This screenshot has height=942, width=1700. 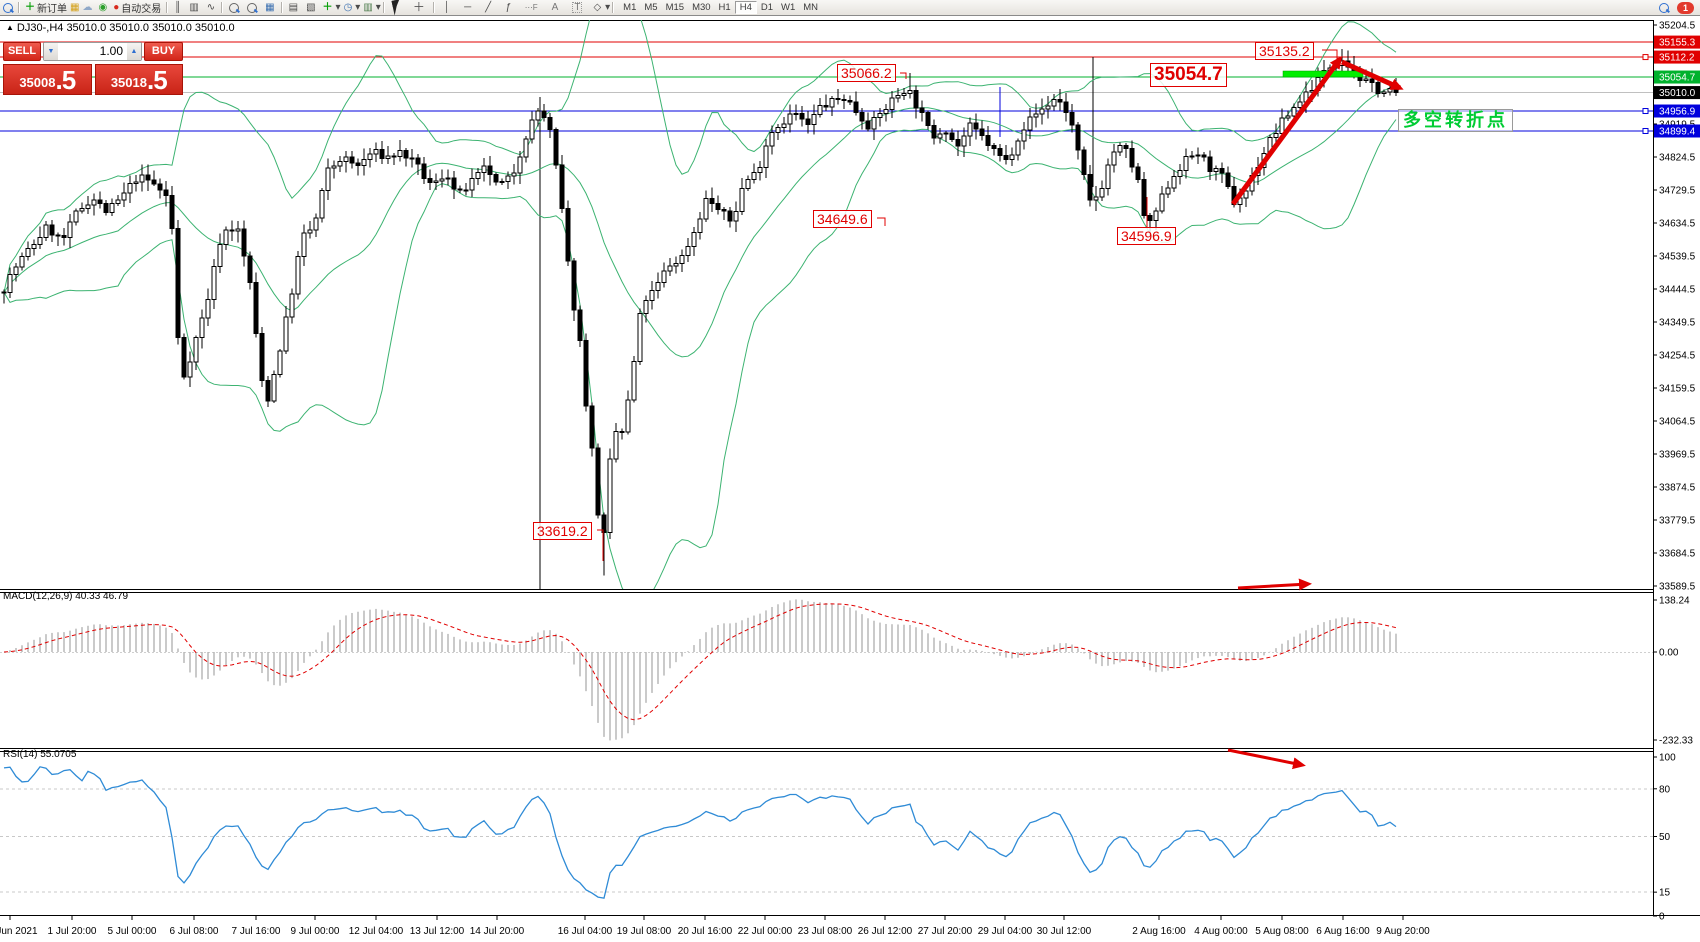 I want to click on rsi-indicator-label: RSI(14) 55.0705, so click(x=40, y=754).